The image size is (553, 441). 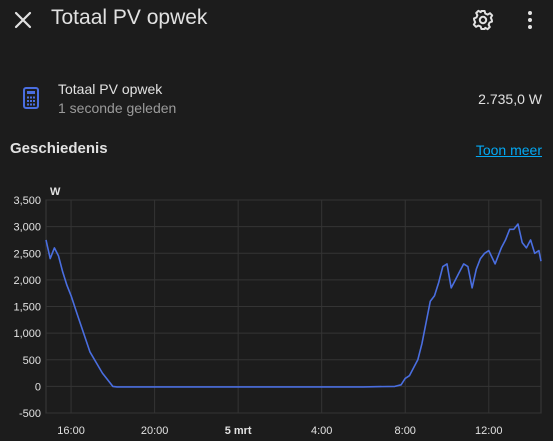 I want to click on x-tick-label: 4:00, so click(x=321, y=431).